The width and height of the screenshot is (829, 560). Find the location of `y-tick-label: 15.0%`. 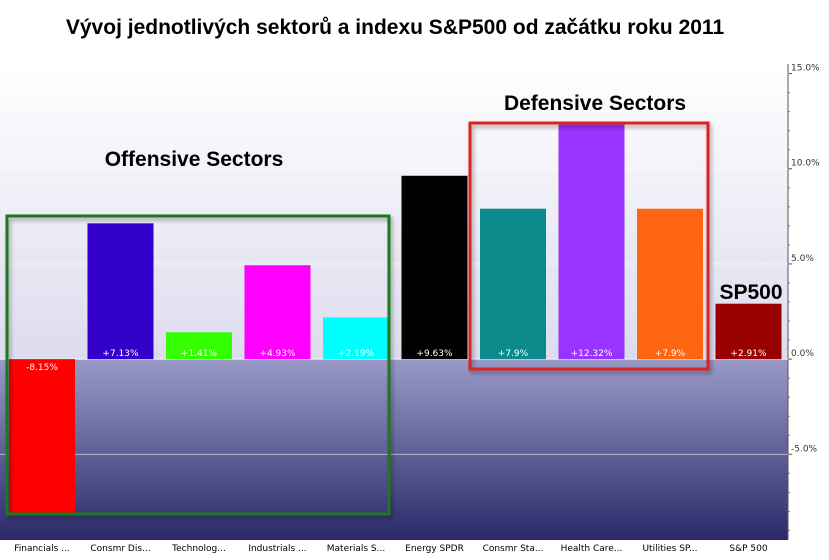

y-tick-label: 15.0% is located at coordinates (805, 69).